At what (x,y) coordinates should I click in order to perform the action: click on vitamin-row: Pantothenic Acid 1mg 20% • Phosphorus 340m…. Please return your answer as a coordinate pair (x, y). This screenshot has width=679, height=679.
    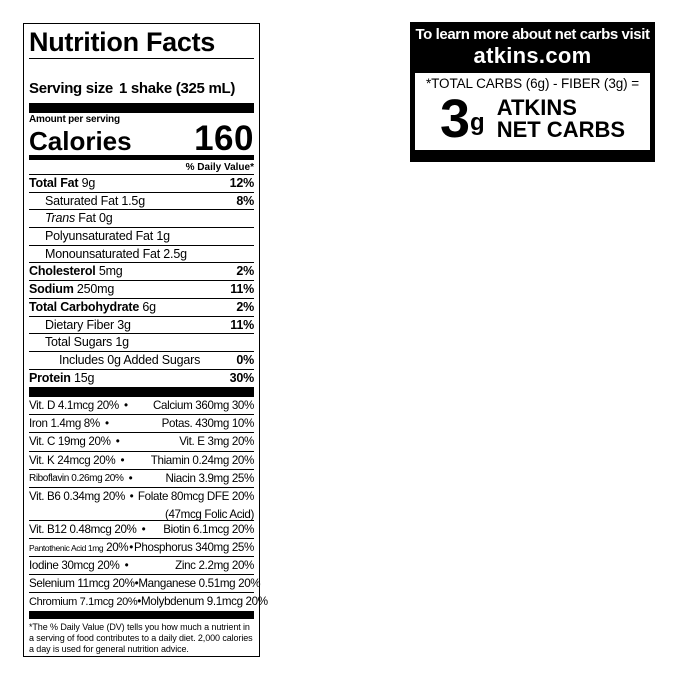
    Looking at the image, I should click on (141, 548).